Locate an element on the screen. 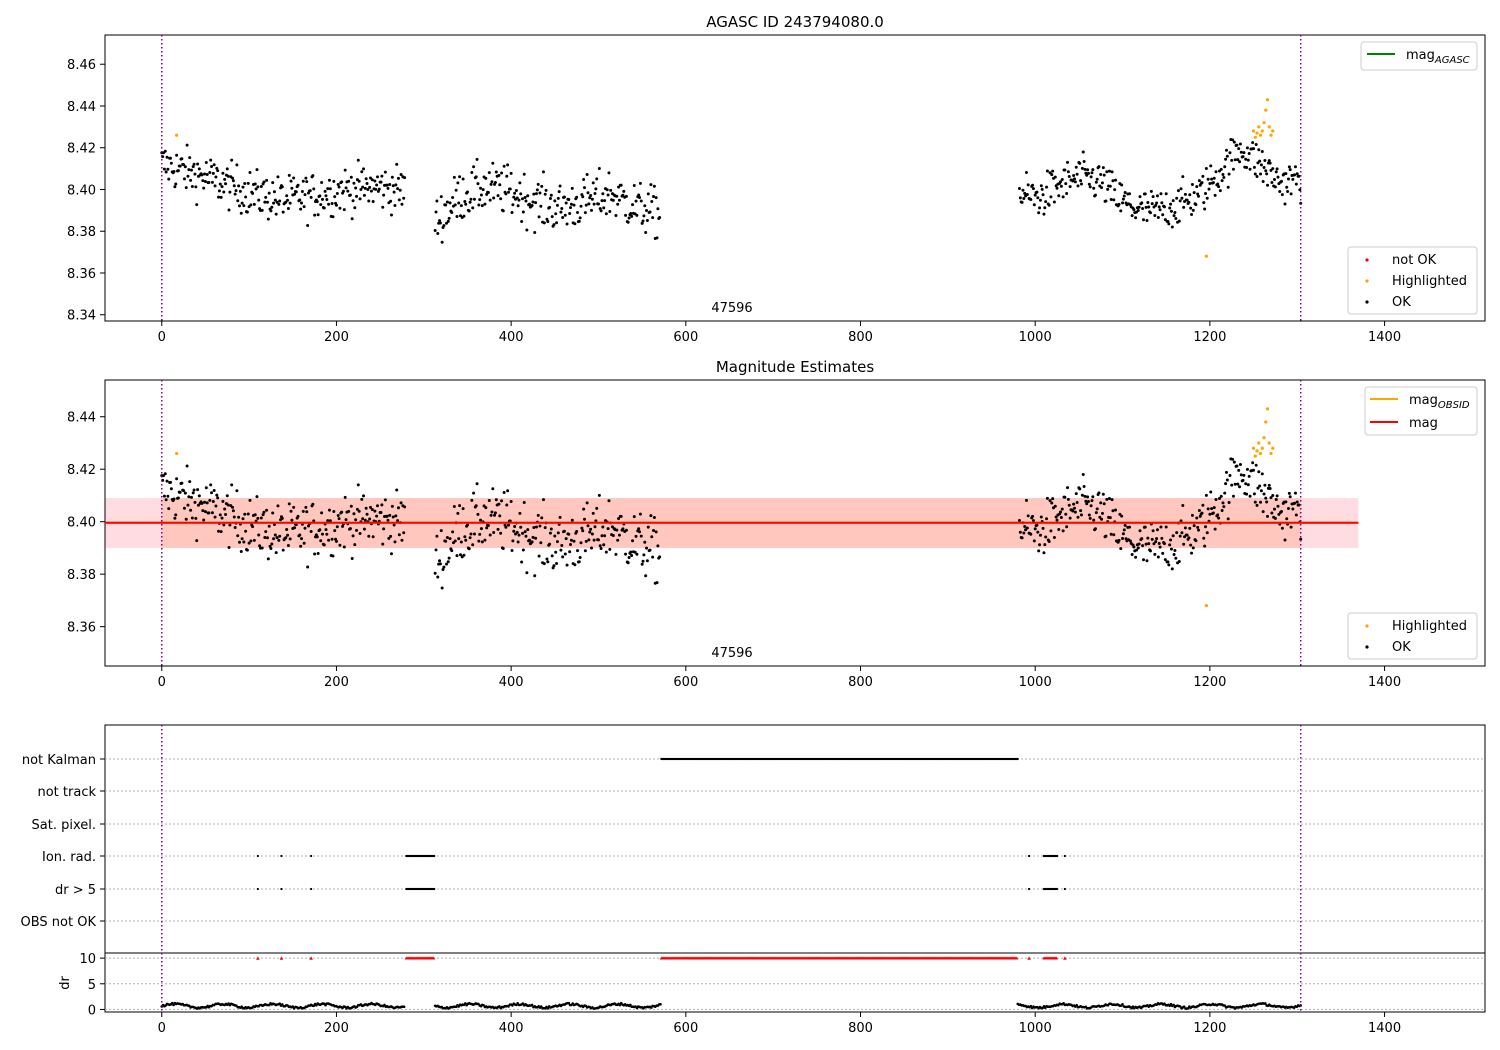 Image resolution: width=1500 pixels, height=1050 pixels. flag-label: not Kalman is located at coordinates (59, 760).